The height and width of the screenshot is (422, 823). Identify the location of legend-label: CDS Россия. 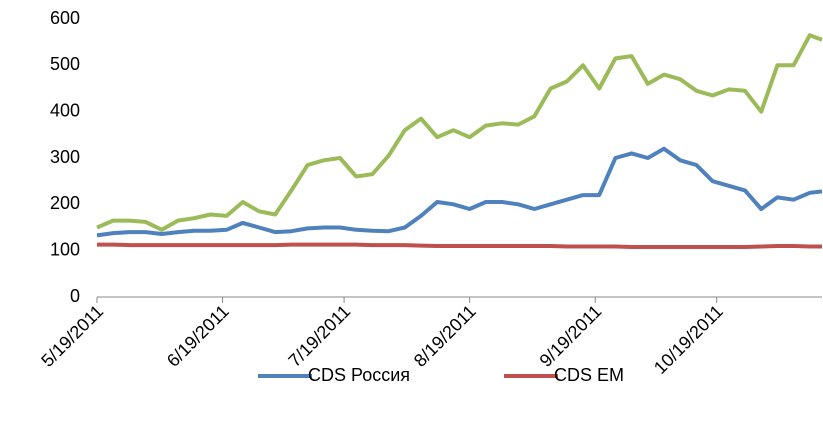
(359, 375).